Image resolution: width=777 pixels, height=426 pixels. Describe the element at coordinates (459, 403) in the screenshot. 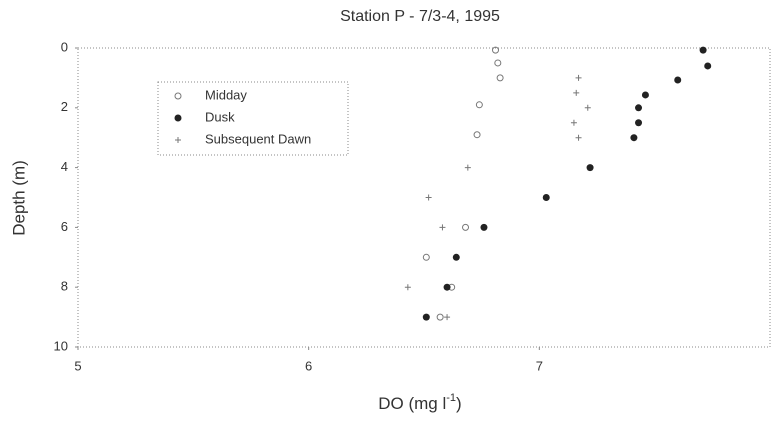

I see `x-axis-title-end: )` at that location.